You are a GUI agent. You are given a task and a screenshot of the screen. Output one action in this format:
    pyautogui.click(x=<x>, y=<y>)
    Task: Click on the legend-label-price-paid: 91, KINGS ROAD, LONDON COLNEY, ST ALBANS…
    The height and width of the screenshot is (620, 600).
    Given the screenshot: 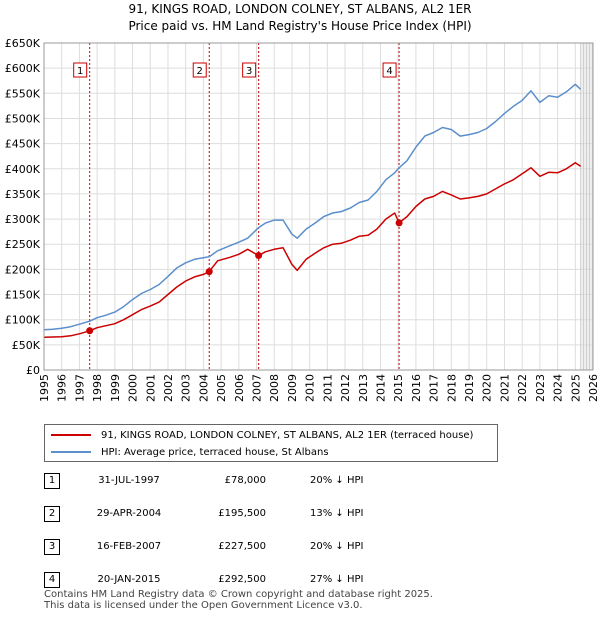 What is the action you would take?
    pyautogui.click(x=287, y=435)
    